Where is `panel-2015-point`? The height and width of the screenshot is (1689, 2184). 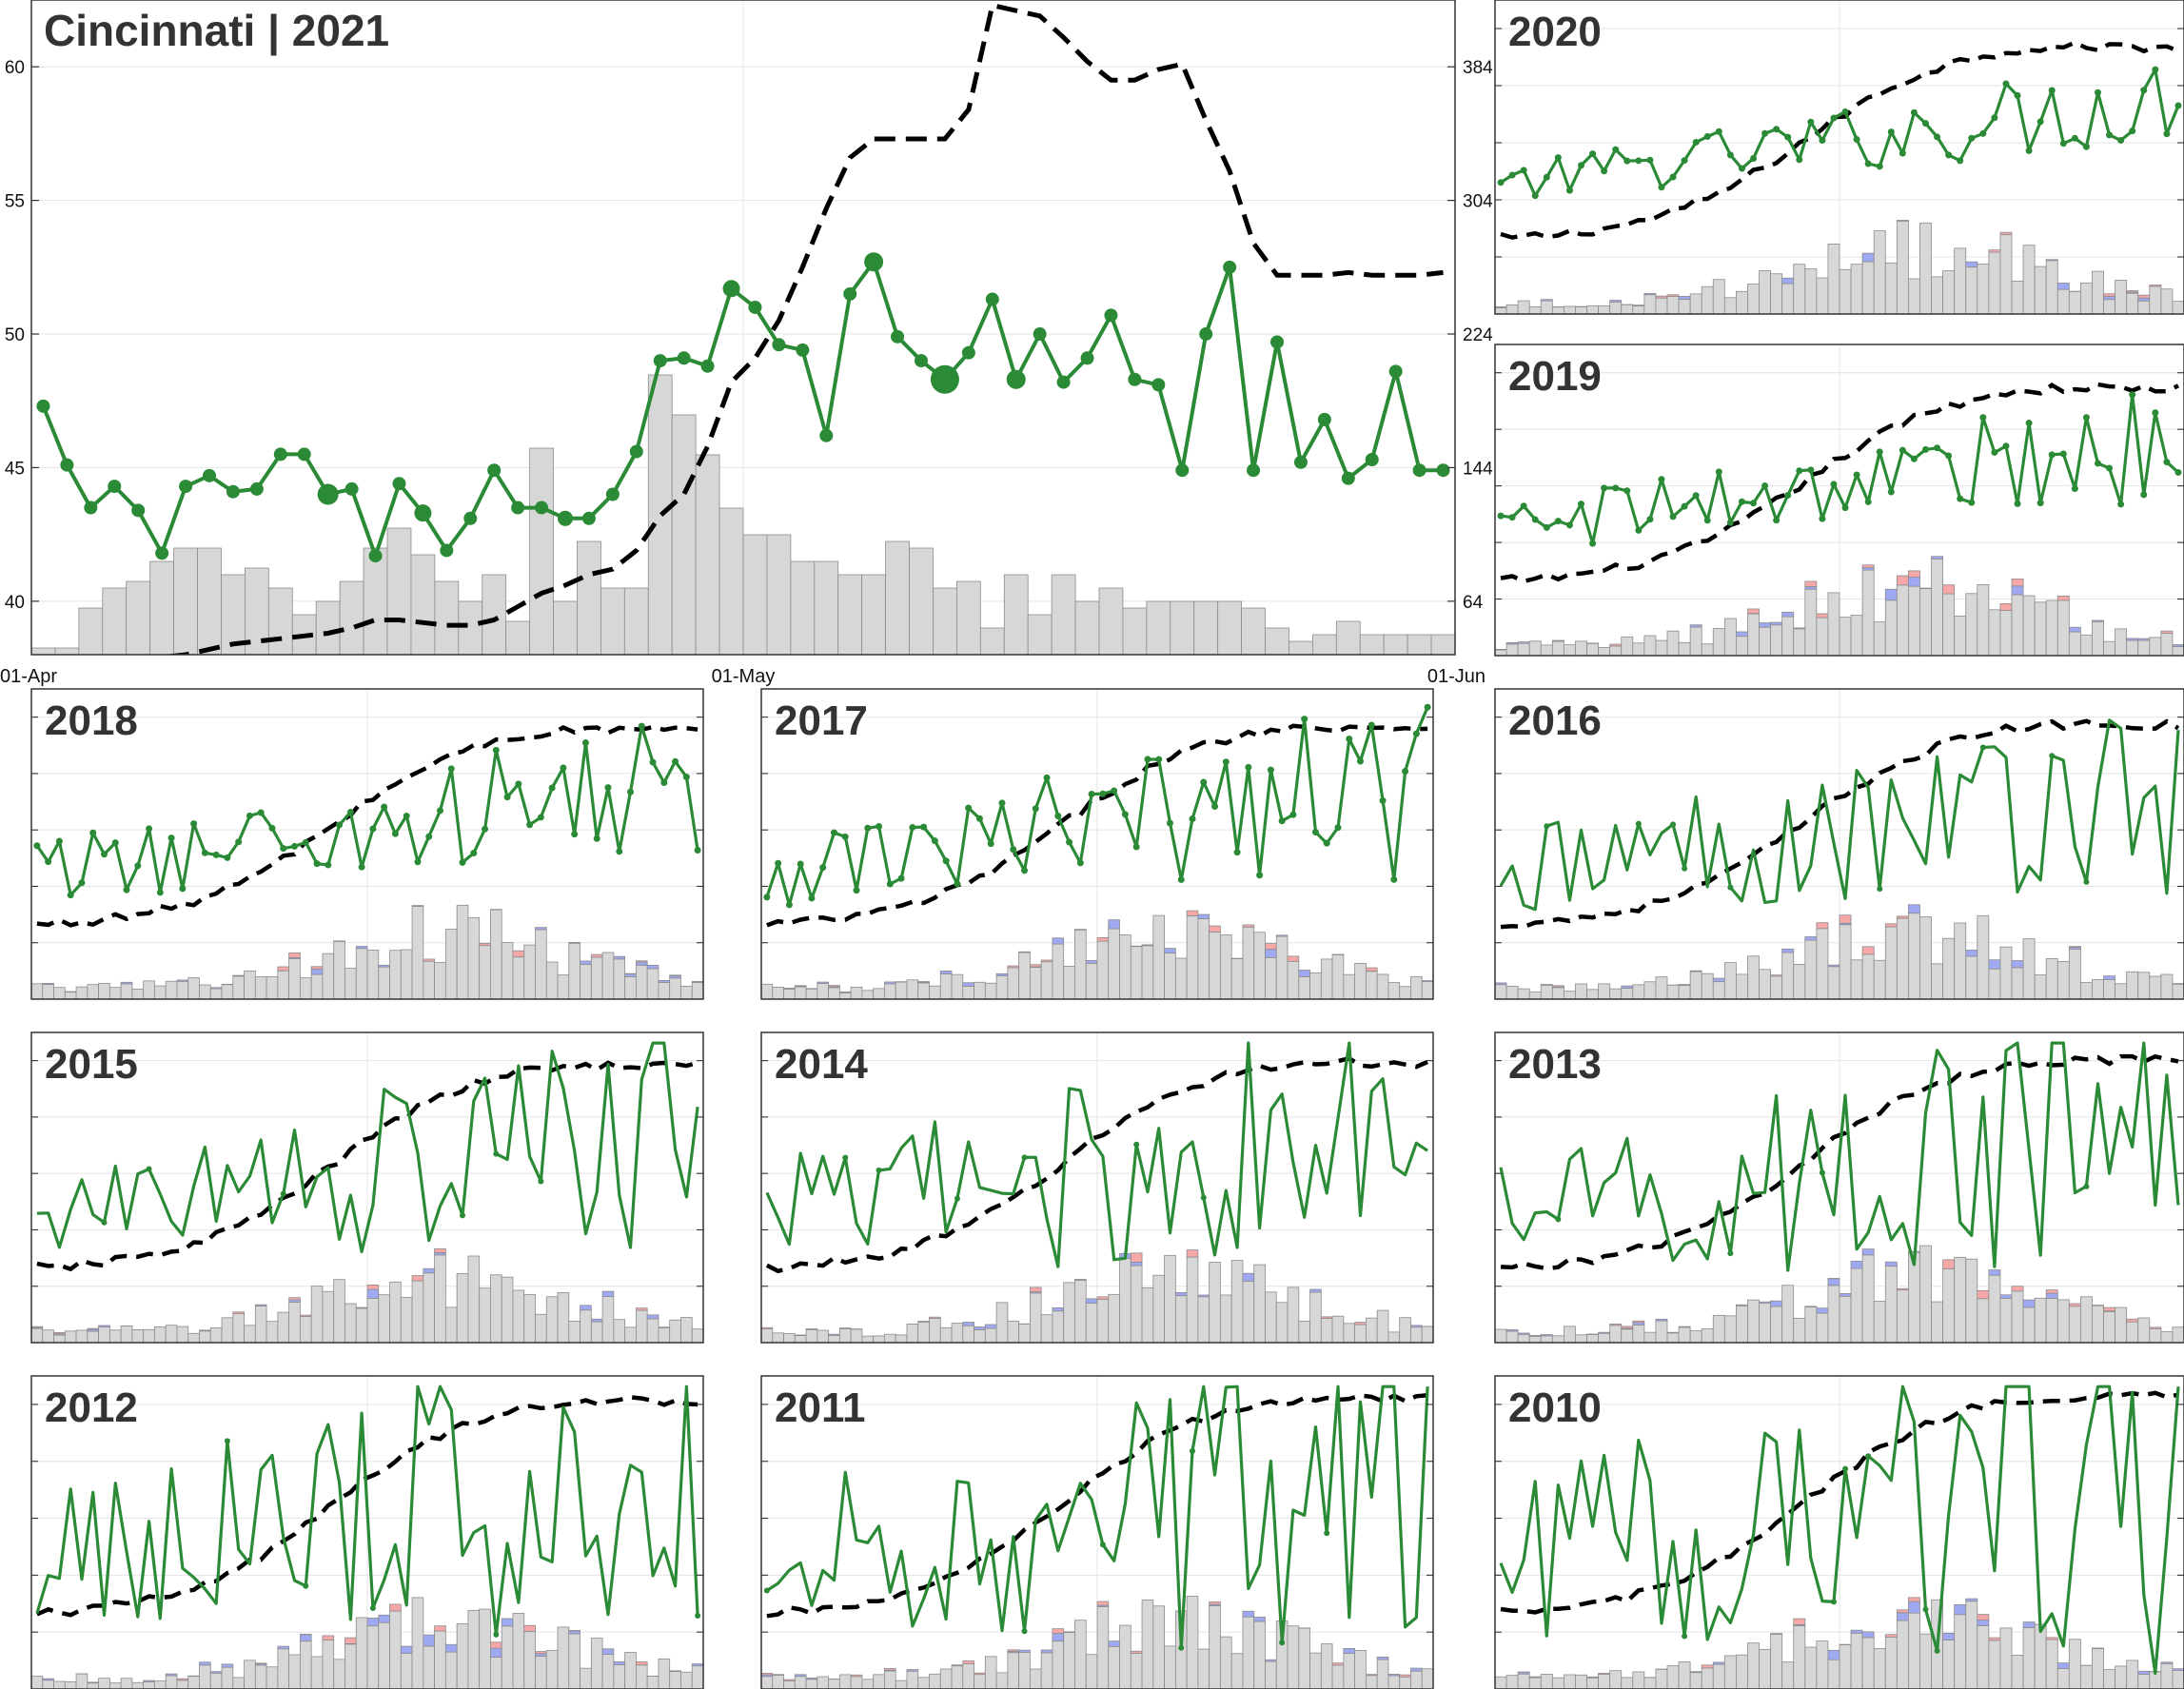 panel-2015-point is located at coordinates (541, 1181).